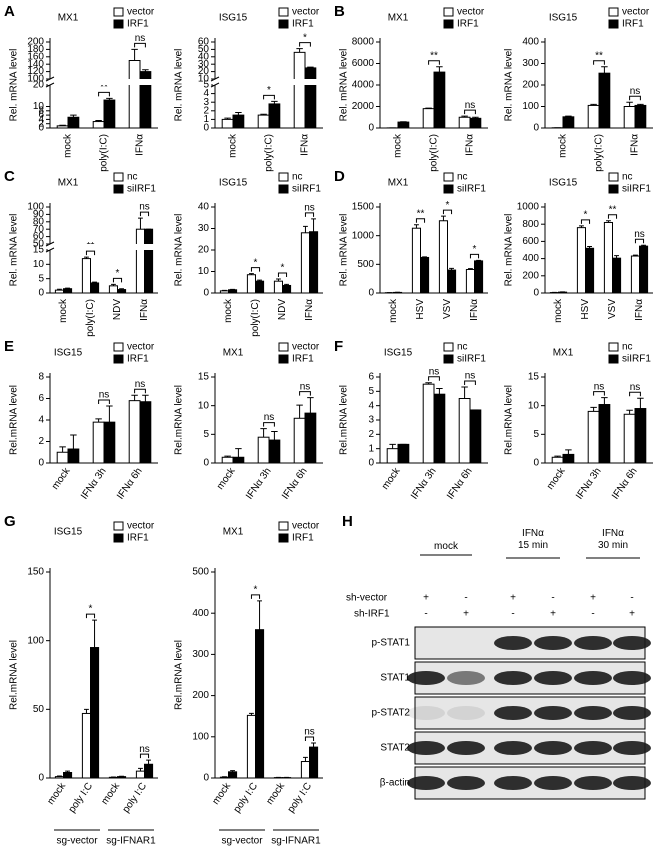  I want to click on x-tick-label: poly(I:C), so click(599, 153).